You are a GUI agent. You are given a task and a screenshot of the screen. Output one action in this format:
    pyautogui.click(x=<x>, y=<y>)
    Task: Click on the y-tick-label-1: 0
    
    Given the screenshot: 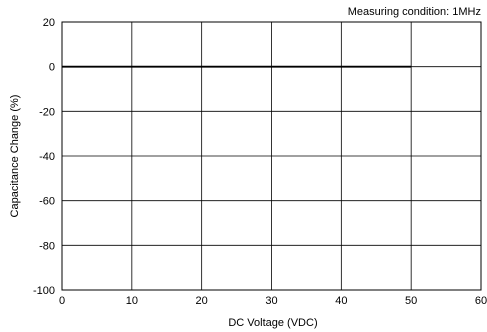 What is the action you would take?
    pyautogui.click(x=52, y=68)
    